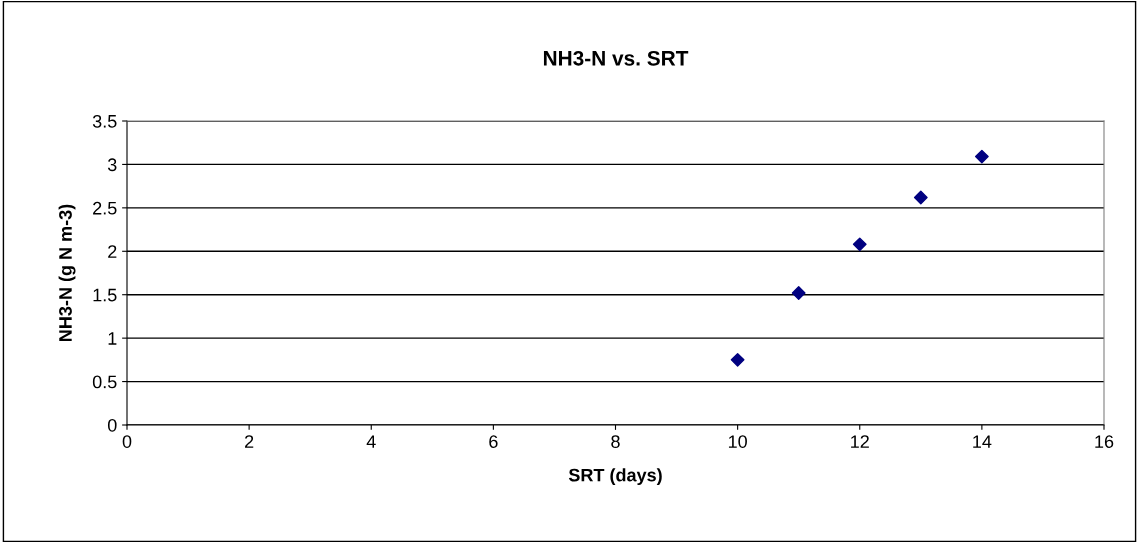 This screenshot has width=1139, height=543. What do you see at coordinates (104, 121) in the screenshot?
I see `y-tick-label: 3.5` at bounding box center [104, 121].